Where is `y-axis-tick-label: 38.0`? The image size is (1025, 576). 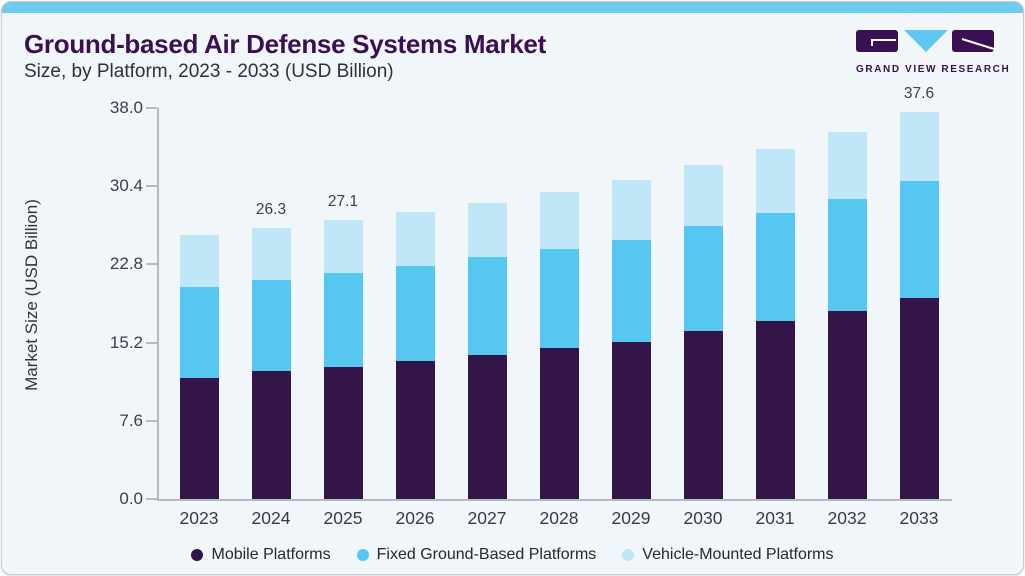
y-axis-tick-label: 38.0 is located at coordinates (126, 107).